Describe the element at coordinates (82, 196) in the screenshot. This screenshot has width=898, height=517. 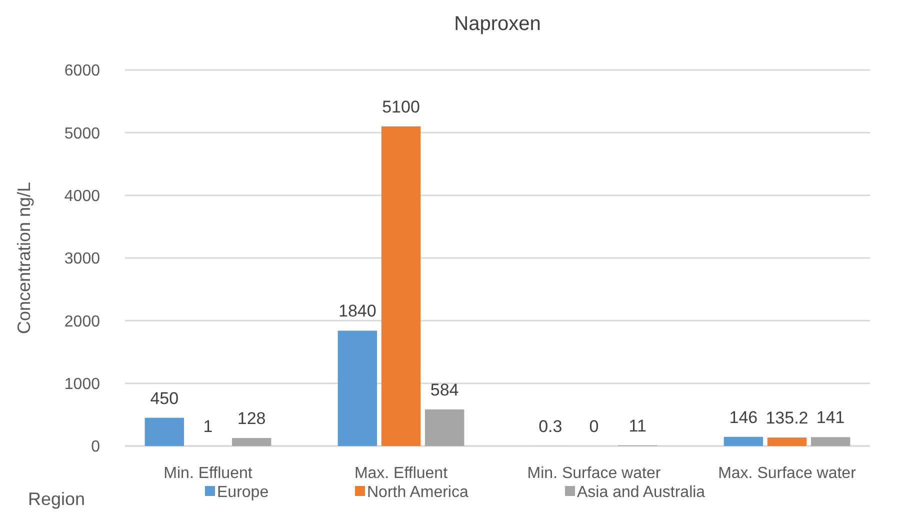
I see `y-tick-label: 4000` at that location.